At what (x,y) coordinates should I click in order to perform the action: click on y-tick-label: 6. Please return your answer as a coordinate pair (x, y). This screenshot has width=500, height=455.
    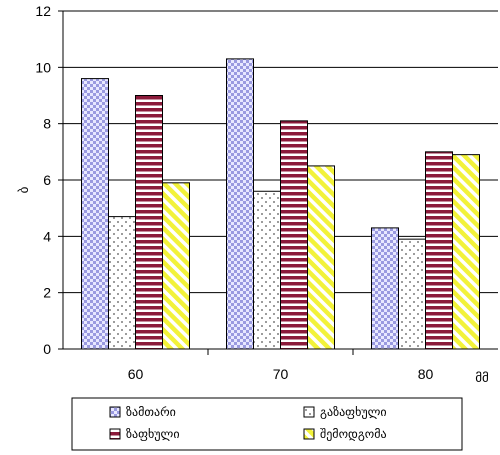
    Looking at the image, I should click on (47, 180).